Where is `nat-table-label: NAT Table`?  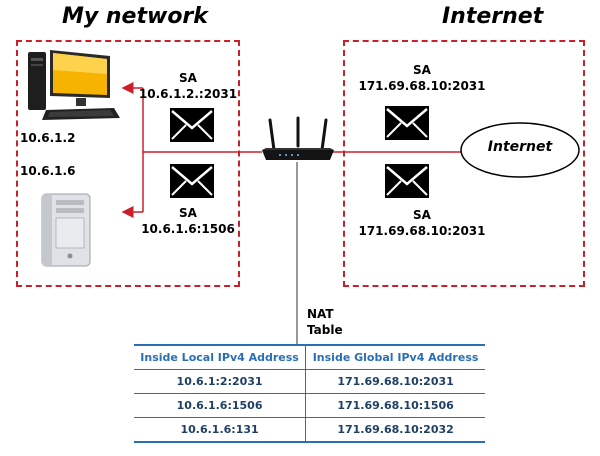 nat-table-label: NAT Table is located at coordinates (325, 322).